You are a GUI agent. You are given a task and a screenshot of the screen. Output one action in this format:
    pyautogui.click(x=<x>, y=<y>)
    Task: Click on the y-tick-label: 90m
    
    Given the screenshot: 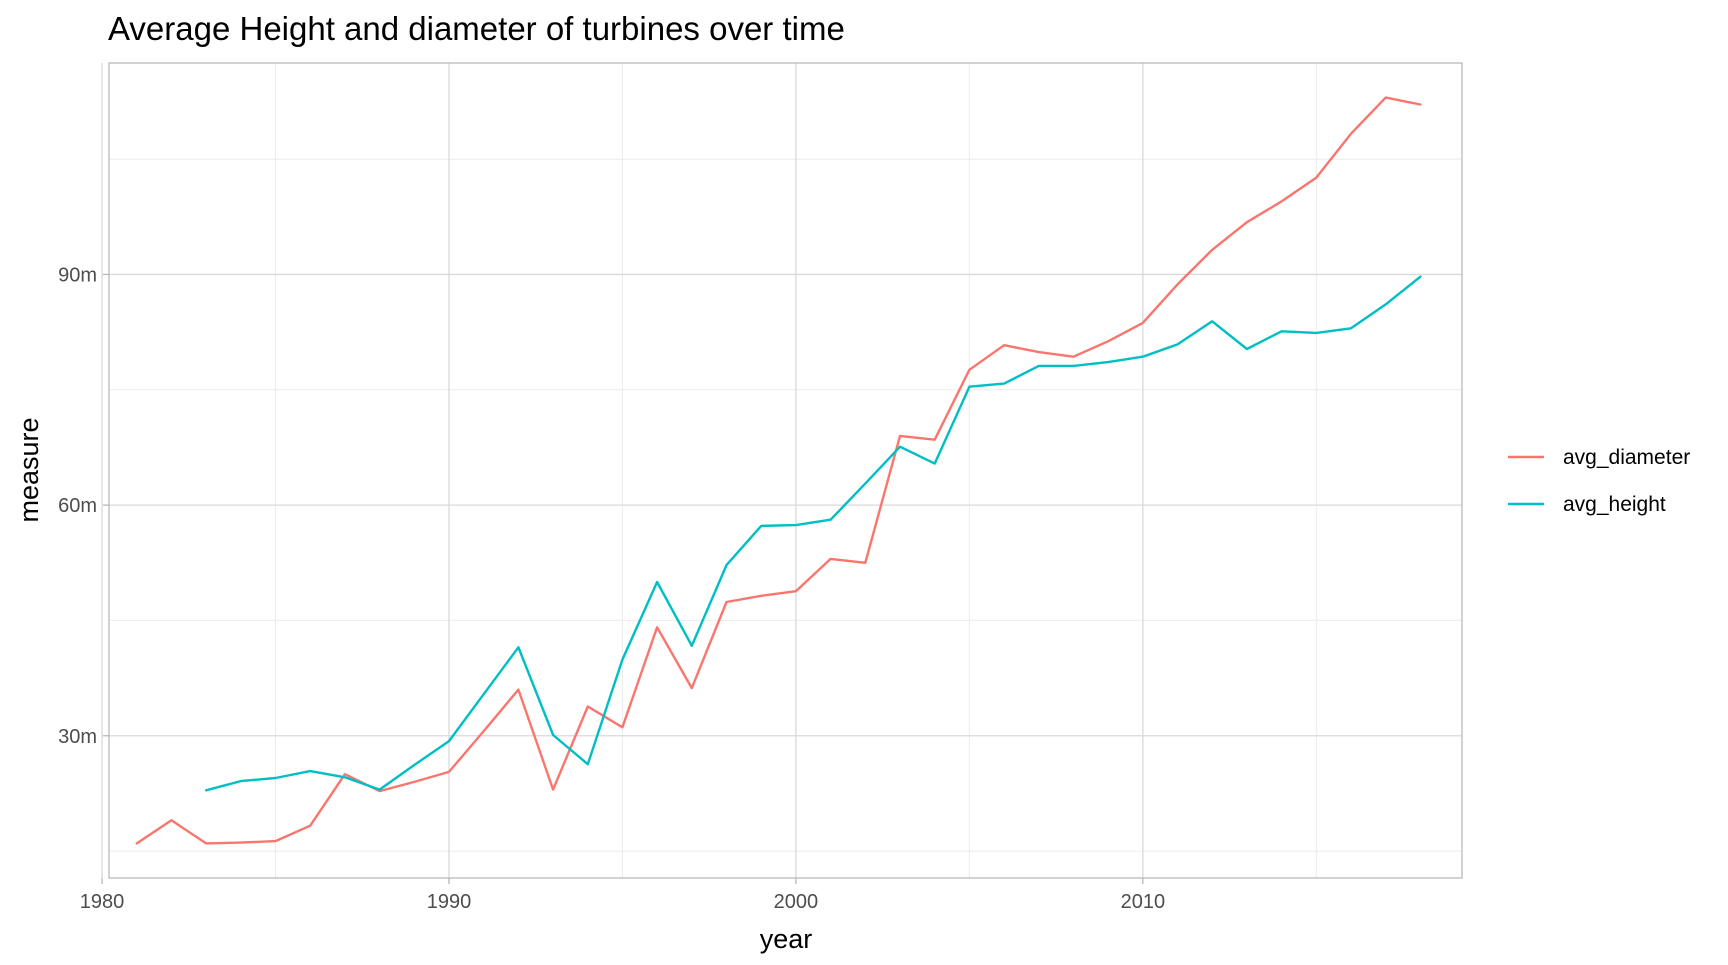 What is the action you would take?
    pyautogui.click(x=77, y=275)
    